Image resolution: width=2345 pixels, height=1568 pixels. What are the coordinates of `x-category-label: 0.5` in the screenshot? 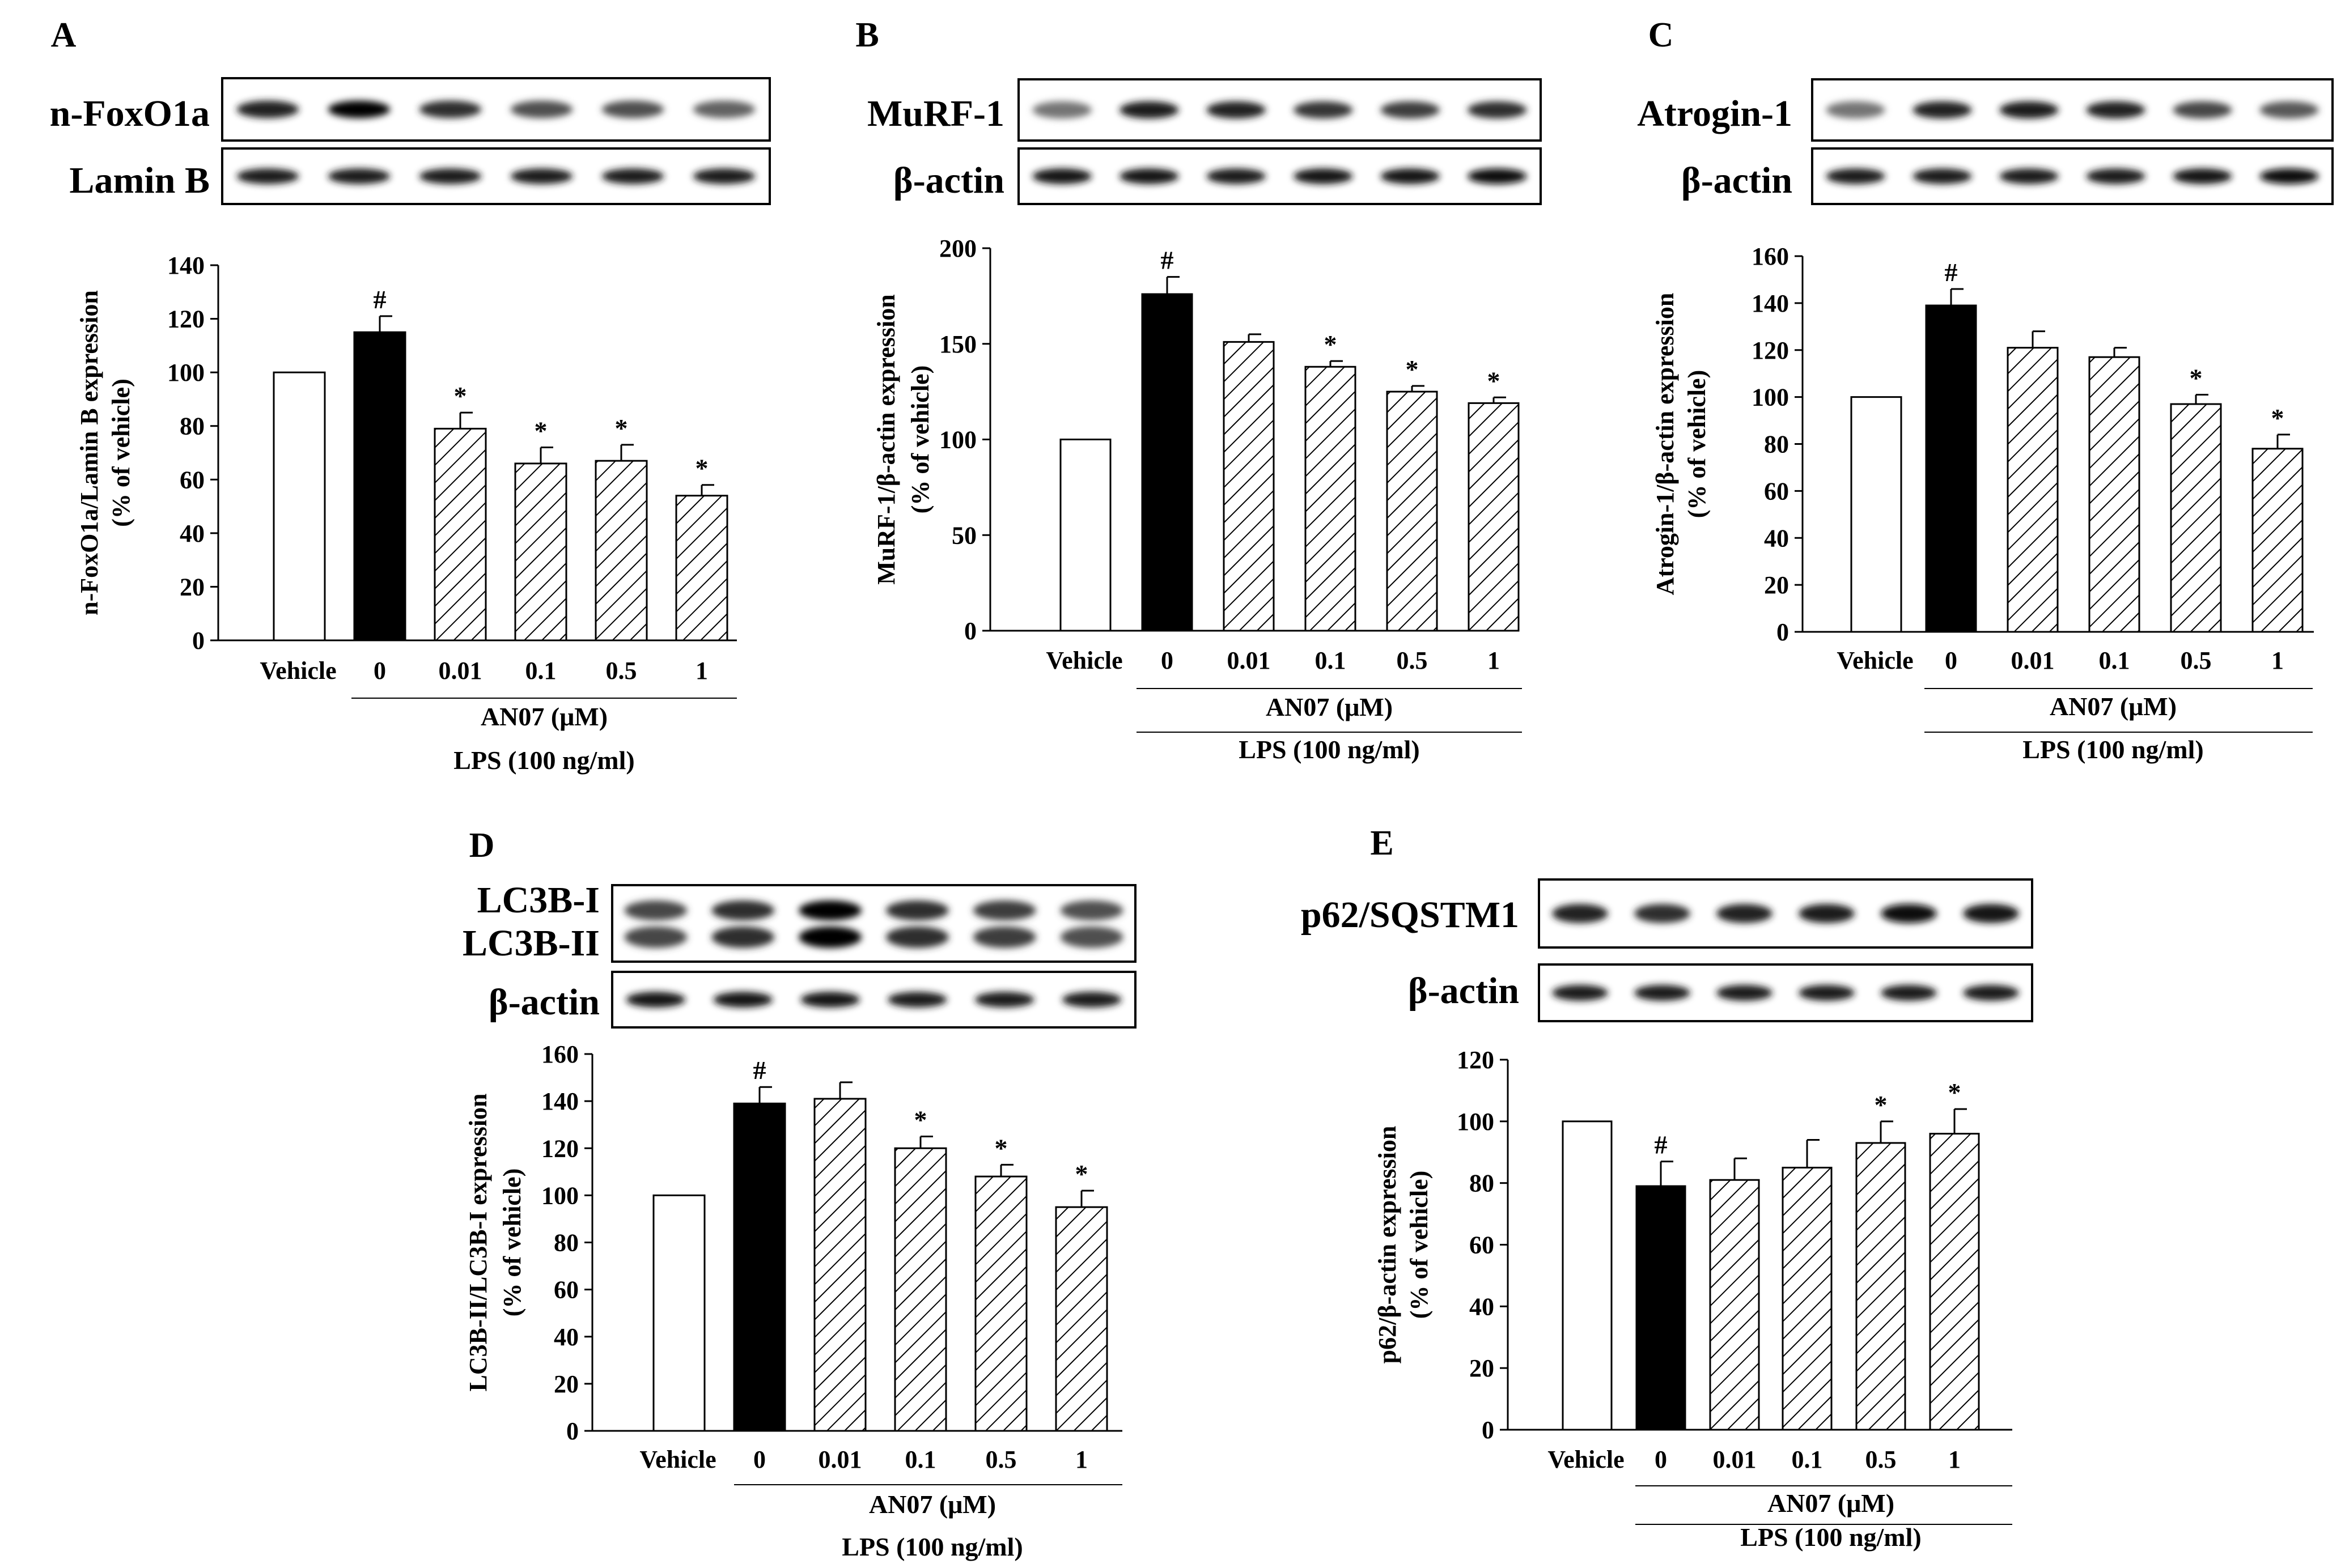 It's located at (1001, 1459).